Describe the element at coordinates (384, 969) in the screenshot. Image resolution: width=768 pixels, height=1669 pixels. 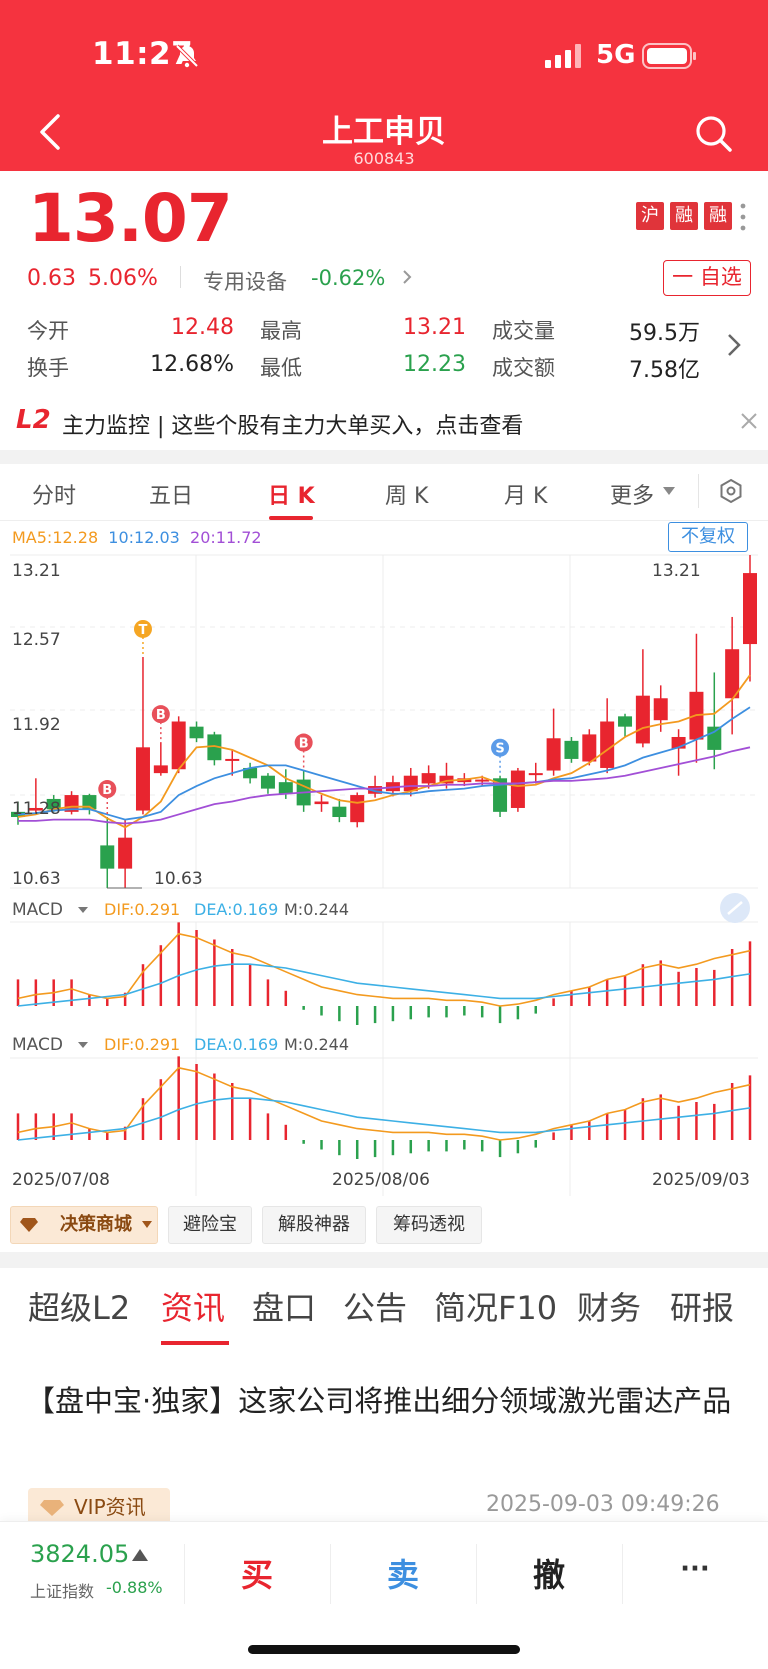
I see `dif-line` at that location.